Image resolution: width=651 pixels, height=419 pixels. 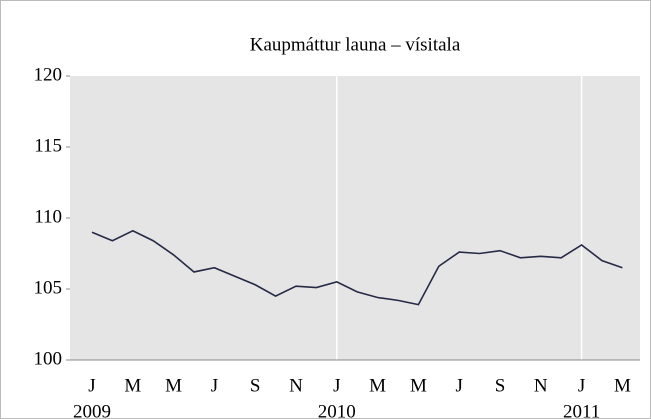 What do you see at coordinates (48, 358) in the screenshot?
I see `y-tick-label: 100` at bounding box center [48, 358].